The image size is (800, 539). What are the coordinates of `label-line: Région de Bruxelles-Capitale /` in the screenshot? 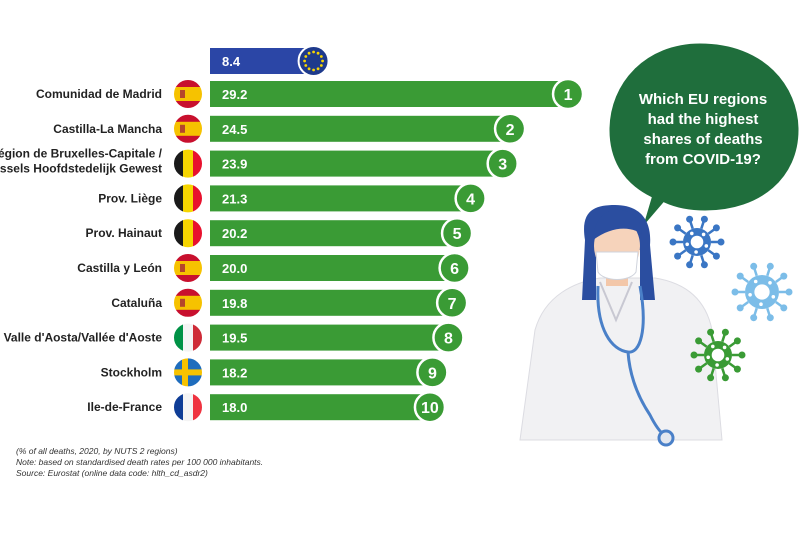 It's located at (81, 154).